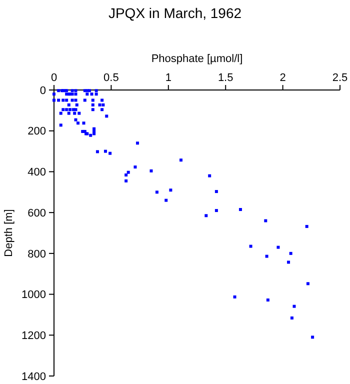  Describe the element at coordinates (197, 59) in the screenshot. I see `x-axis-title: Phosphate [µmol/l]` at that location.